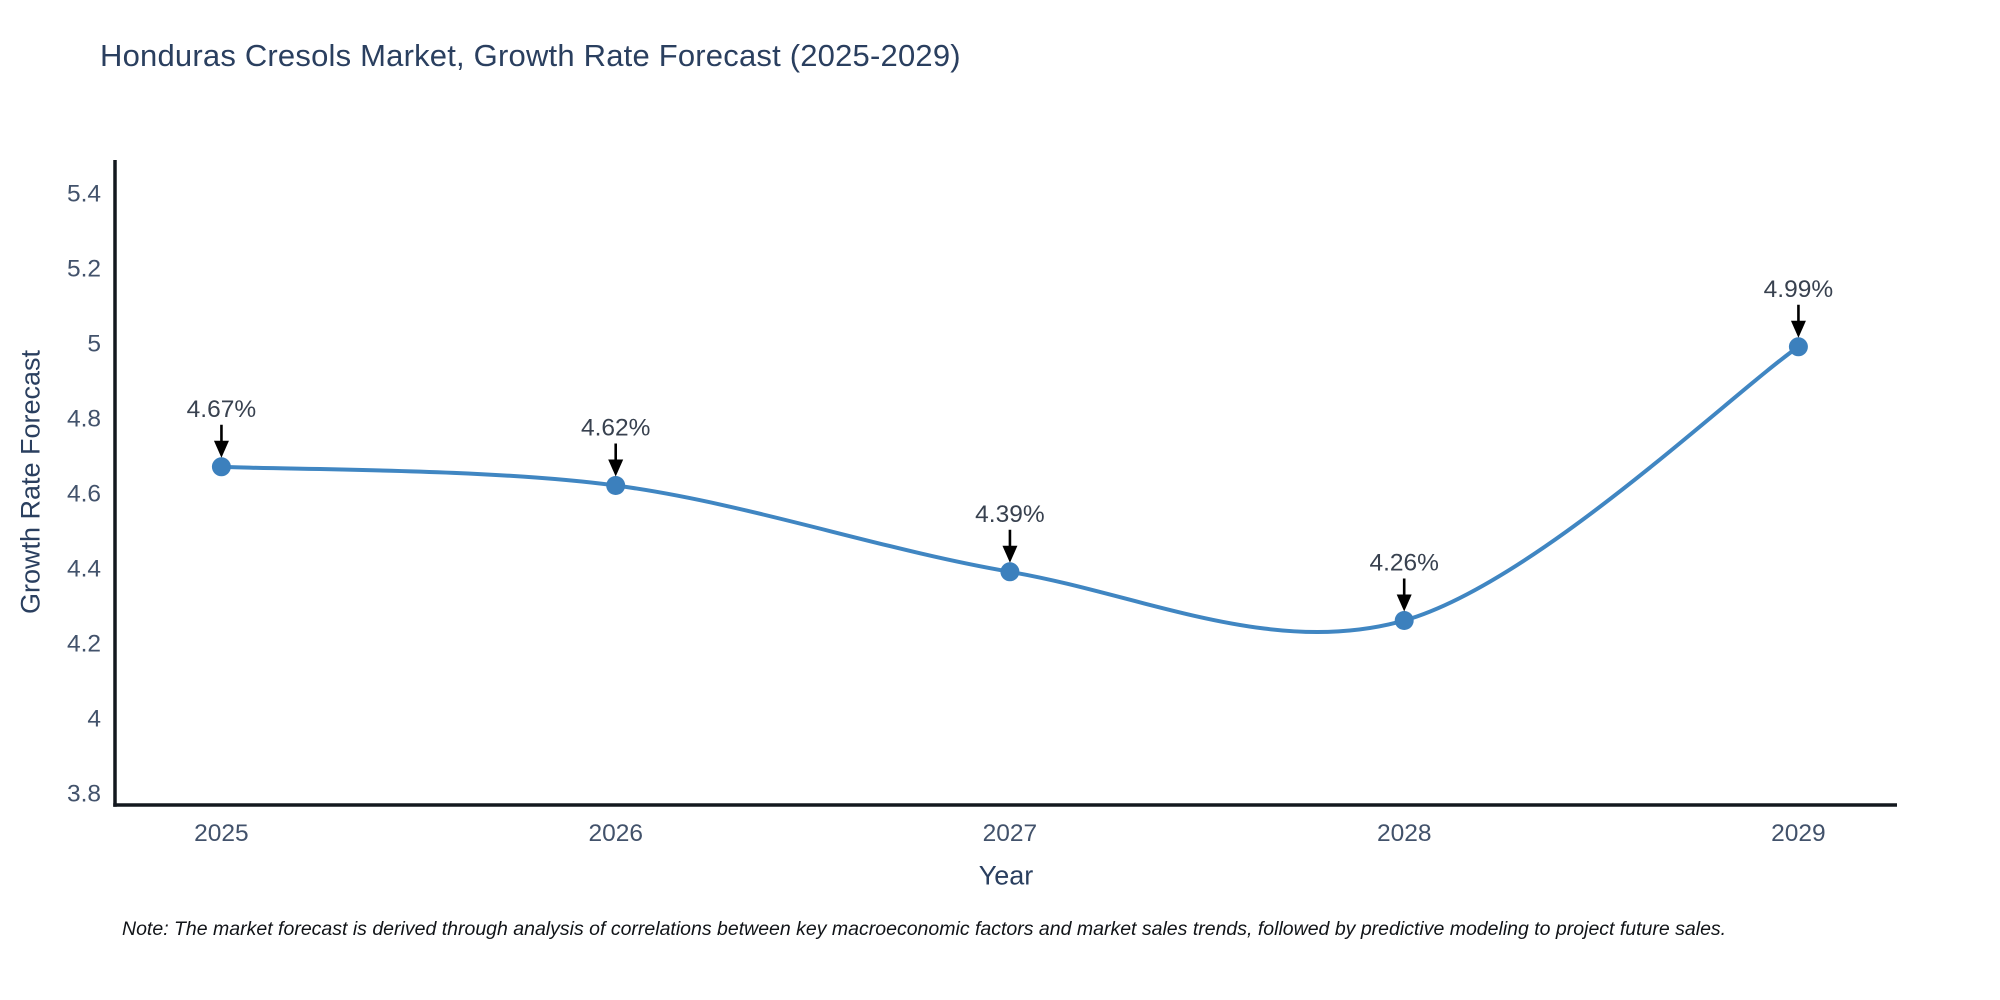  I want to click on y-tick-label-3.8: 3.8, so click(84, 794).